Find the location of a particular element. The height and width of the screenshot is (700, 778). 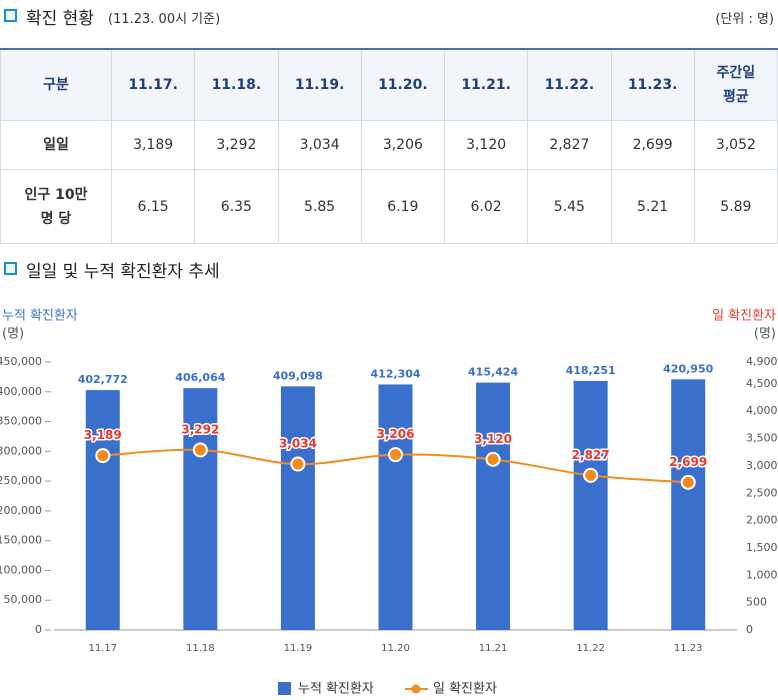

bar-value-label: 415,424 is located at coordinates (493, 372).